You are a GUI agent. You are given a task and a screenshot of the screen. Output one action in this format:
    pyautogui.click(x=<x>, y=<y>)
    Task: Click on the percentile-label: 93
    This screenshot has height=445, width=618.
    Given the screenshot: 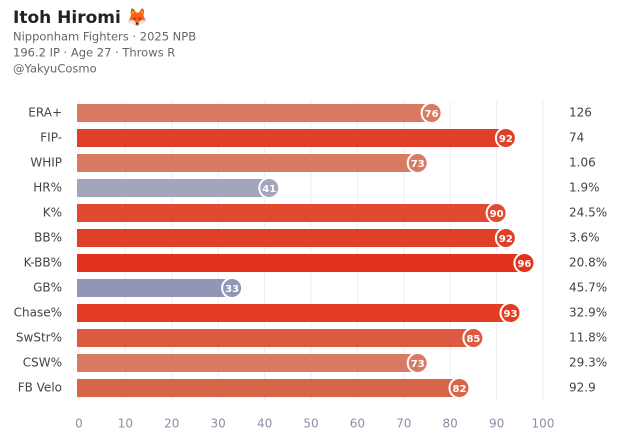 What is the action you would take?
    pyautogui.click(x=511, y=314)
    